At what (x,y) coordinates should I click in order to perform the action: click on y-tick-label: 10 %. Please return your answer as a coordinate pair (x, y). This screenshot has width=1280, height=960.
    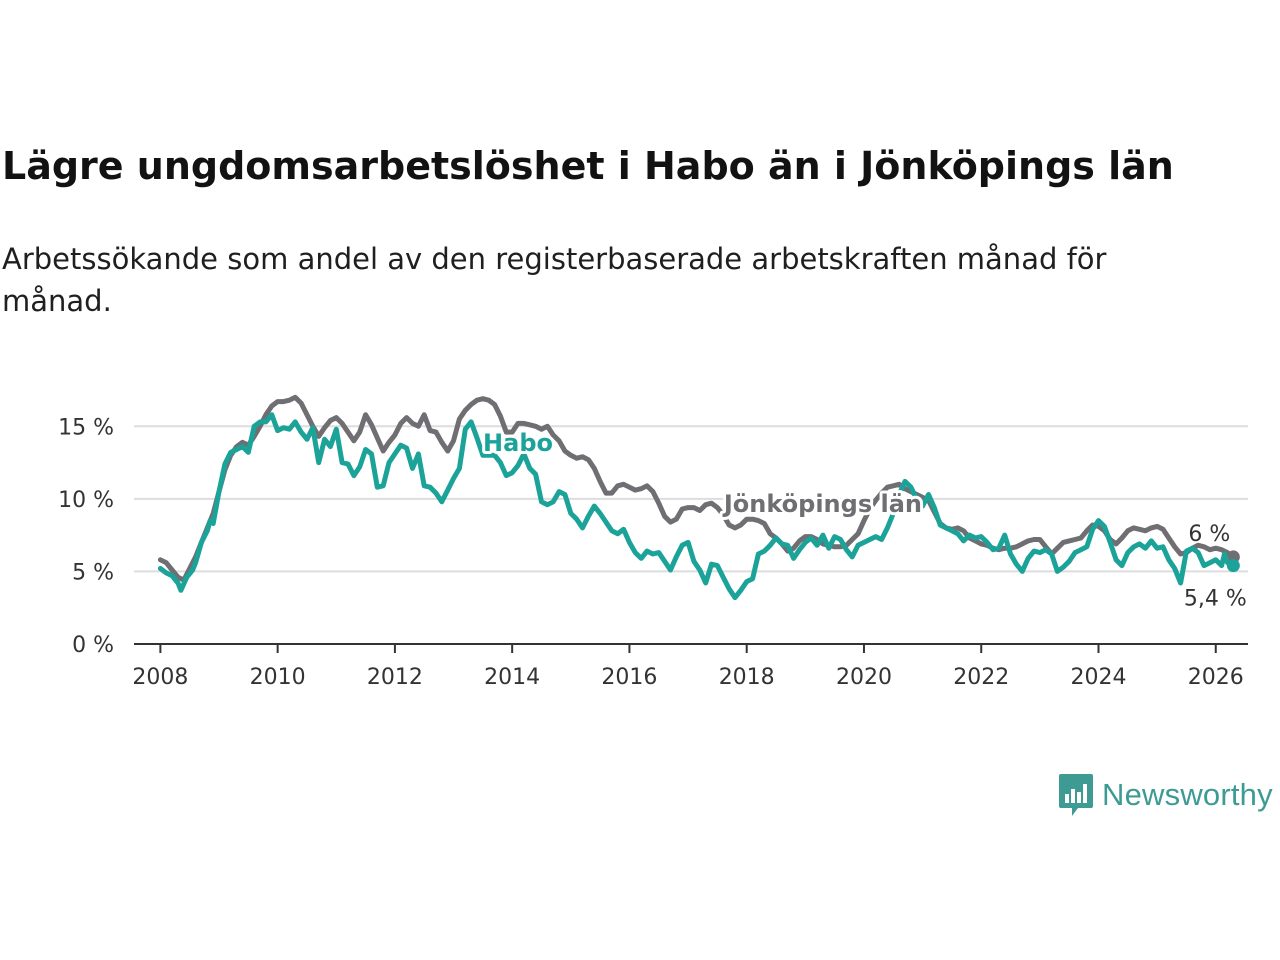
    Looking at the image, I should click on (86, 500).